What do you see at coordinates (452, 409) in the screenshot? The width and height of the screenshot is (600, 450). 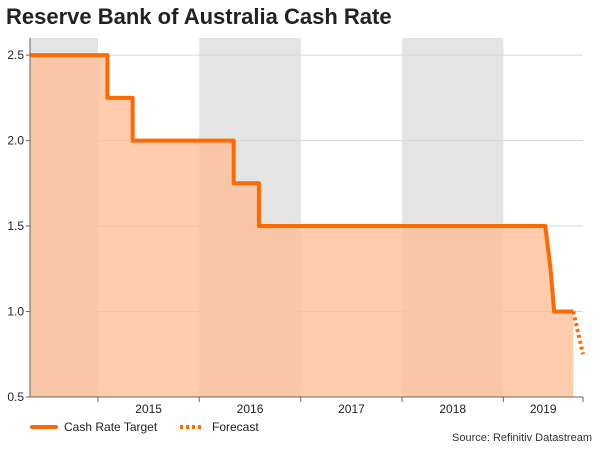 I see `x-tick-label: 2018` at bounding box center [452, 409].